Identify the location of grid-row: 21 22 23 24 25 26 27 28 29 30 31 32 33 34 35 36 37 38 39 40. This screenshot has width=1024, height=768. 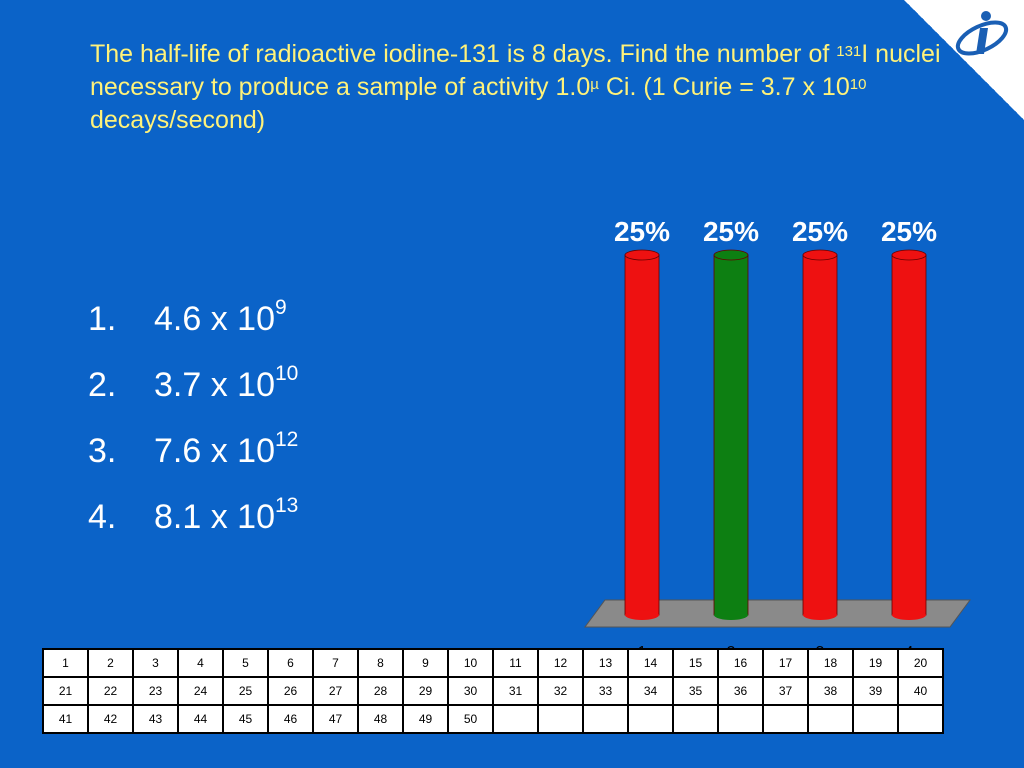
(493, 691).